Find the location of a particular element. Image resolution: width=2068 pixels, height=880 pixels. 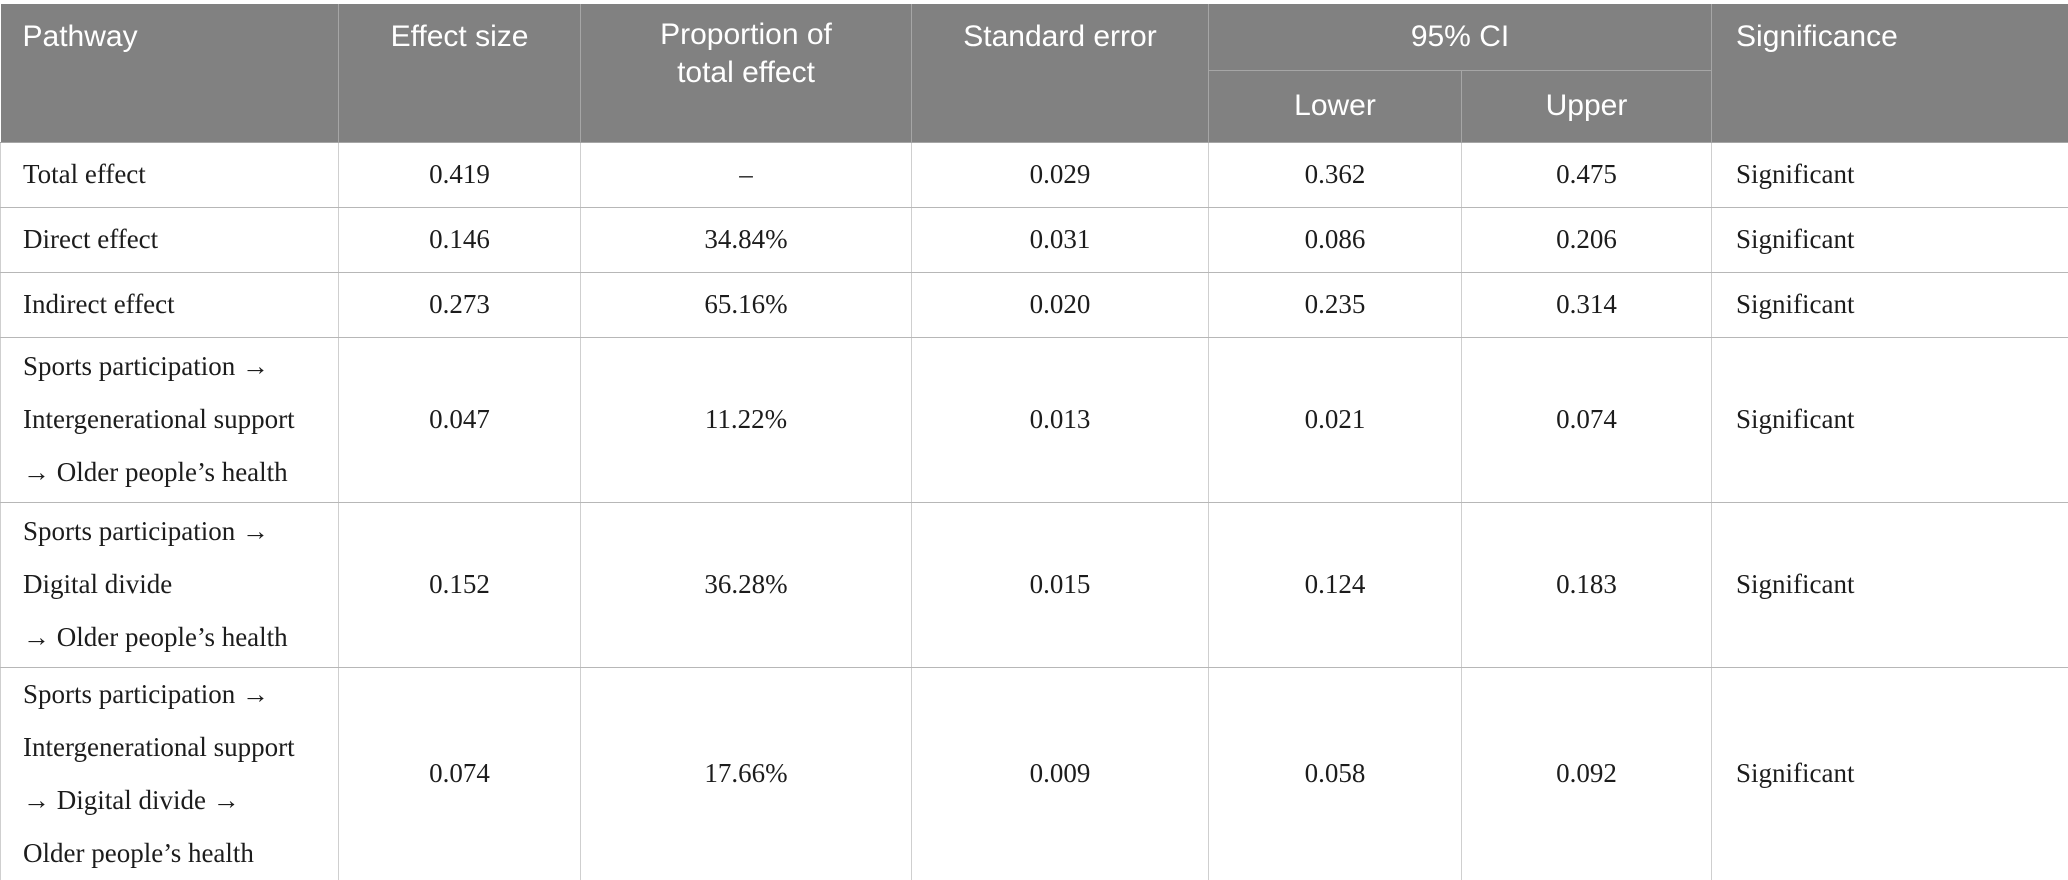

cell-effect-size: 0.074 is located at coordinates (459, 773).